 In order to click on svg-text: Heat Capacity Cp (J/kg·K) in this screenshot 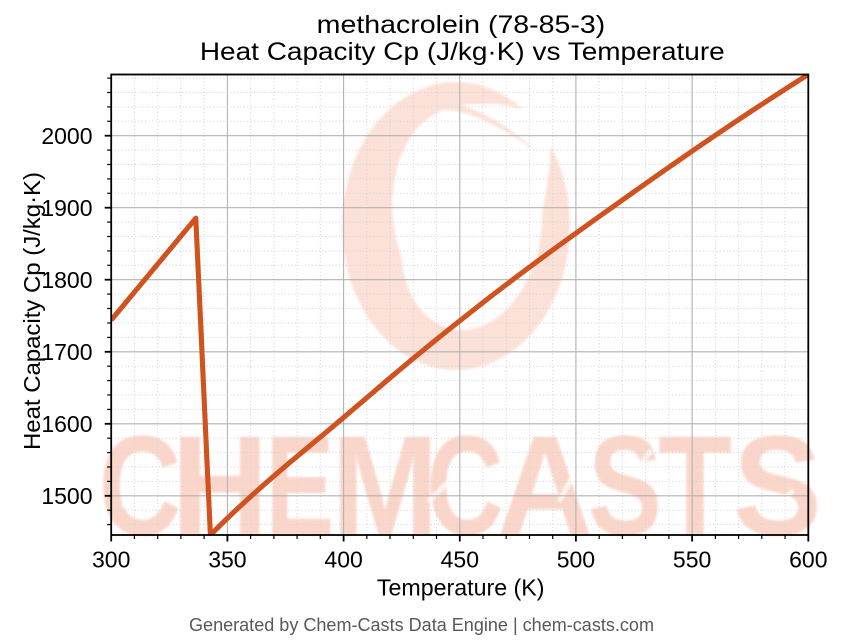, I will do `click(32, 311)`.